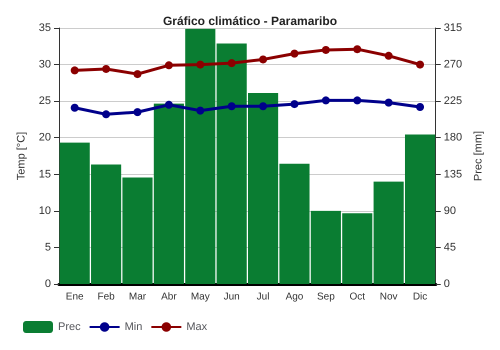 This screenshot has width=500, height=350. What do you see at coordinates (478, 156) in the screenshot?
I see `y2-axis-title: Prec [mm]` at bounding box center [478, 156].